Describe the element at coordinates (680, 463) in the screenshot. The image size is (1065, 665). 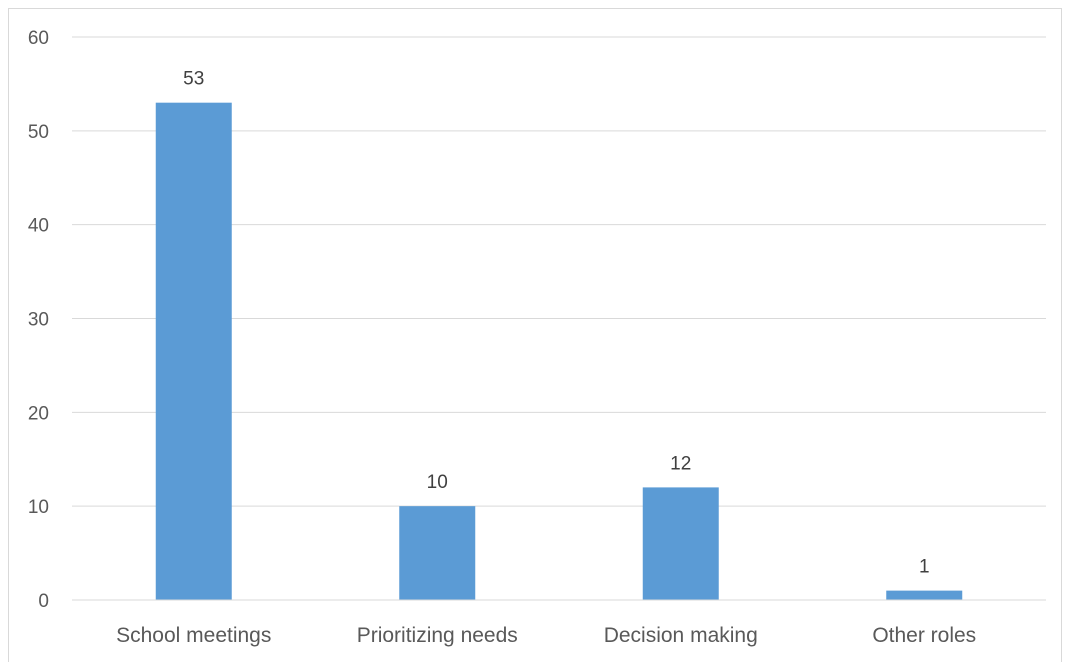
I see `data-label: 12` at that location.